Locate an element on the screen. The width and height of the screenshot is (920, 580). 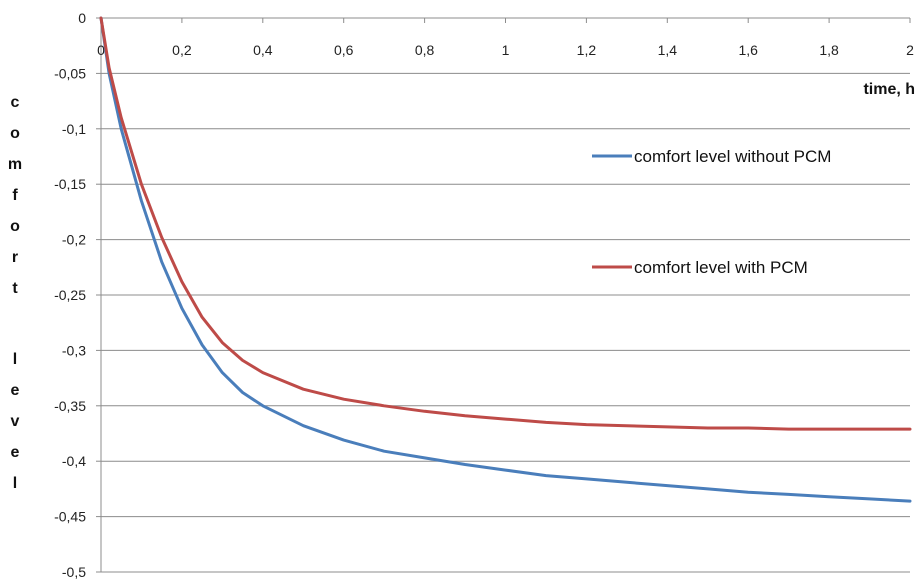
x-tick-label: 0,8 is located at coordinates (425, 50).